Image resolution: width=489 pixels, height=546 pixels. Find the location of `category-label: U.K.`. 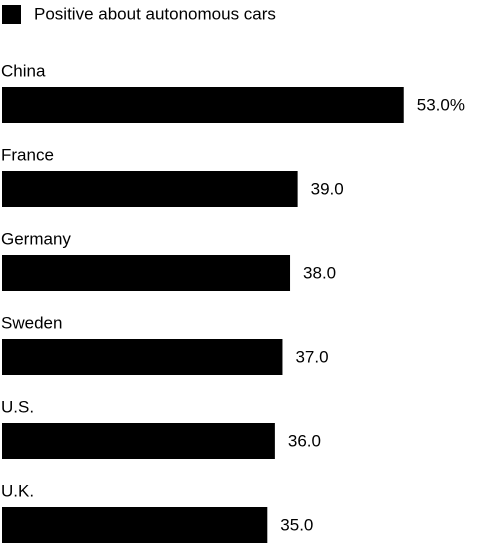

category-label: U.K. is located at coordinates (17, 490).